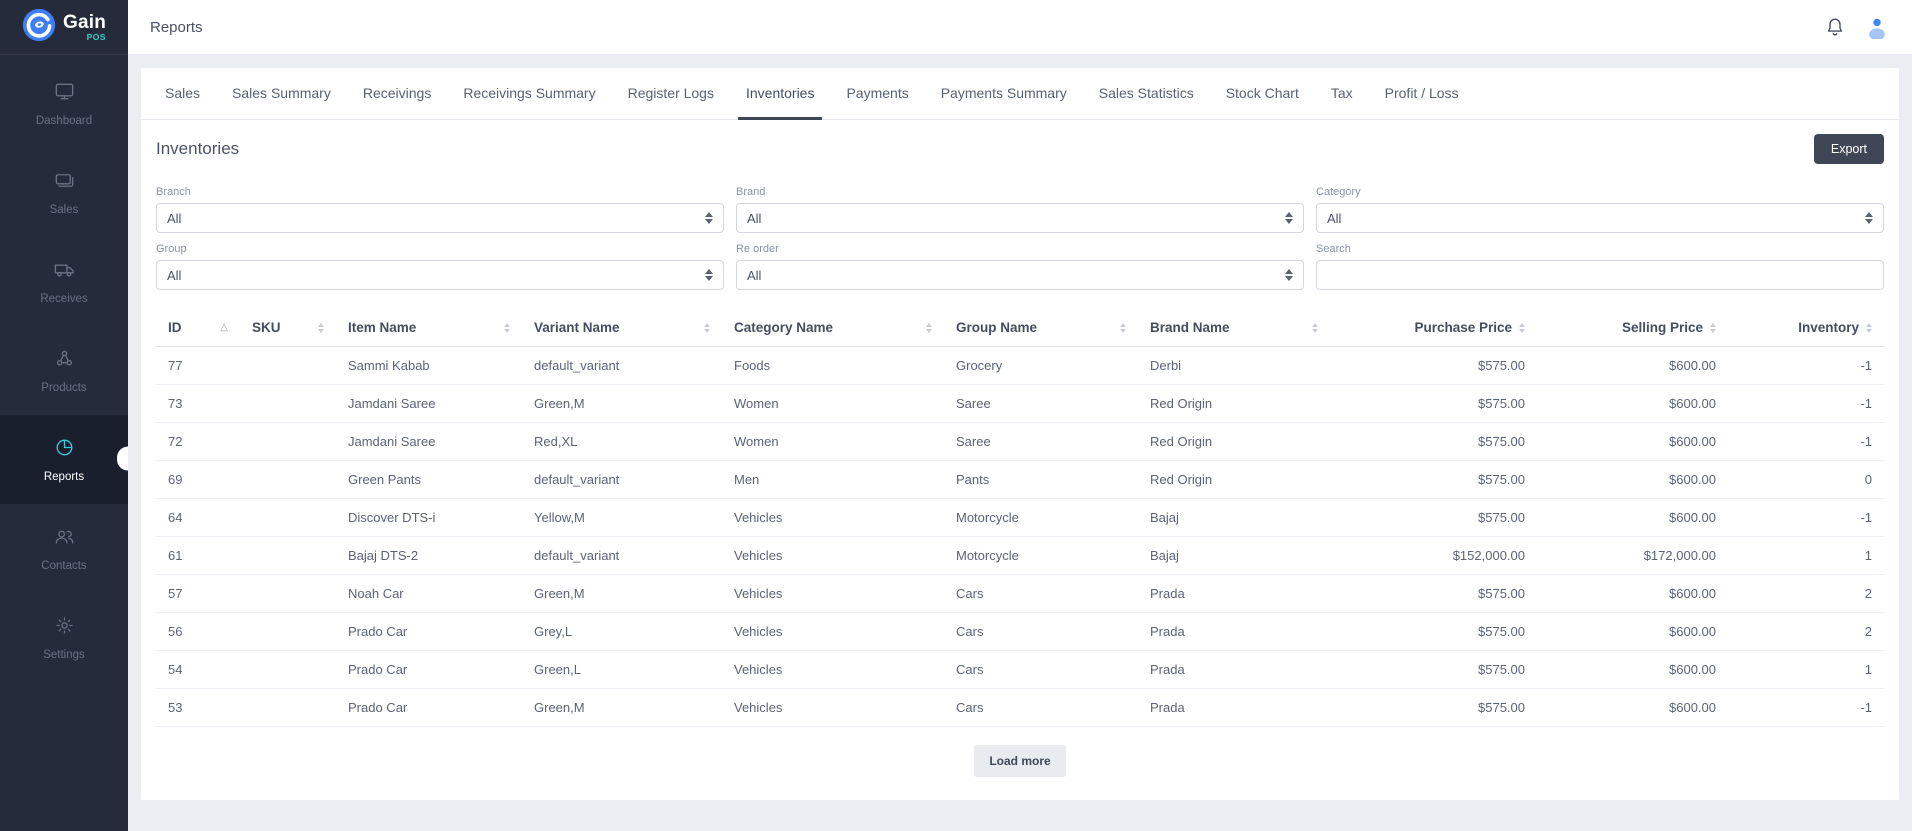  I want to click on cell-brand_name: Prada, so click(1234, 707).